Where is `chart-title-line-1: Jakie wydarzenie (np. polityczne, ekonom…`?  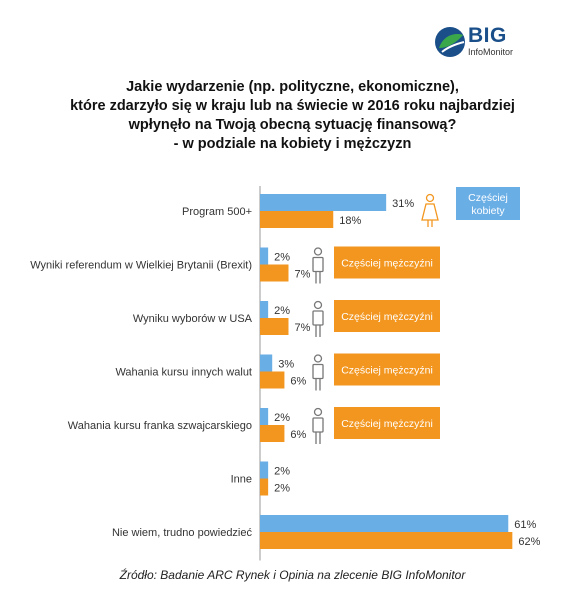
chart-title-line-1: Jakie wydarzenie (np. polityczne, ekonom… is located at coordinates (292, 87).